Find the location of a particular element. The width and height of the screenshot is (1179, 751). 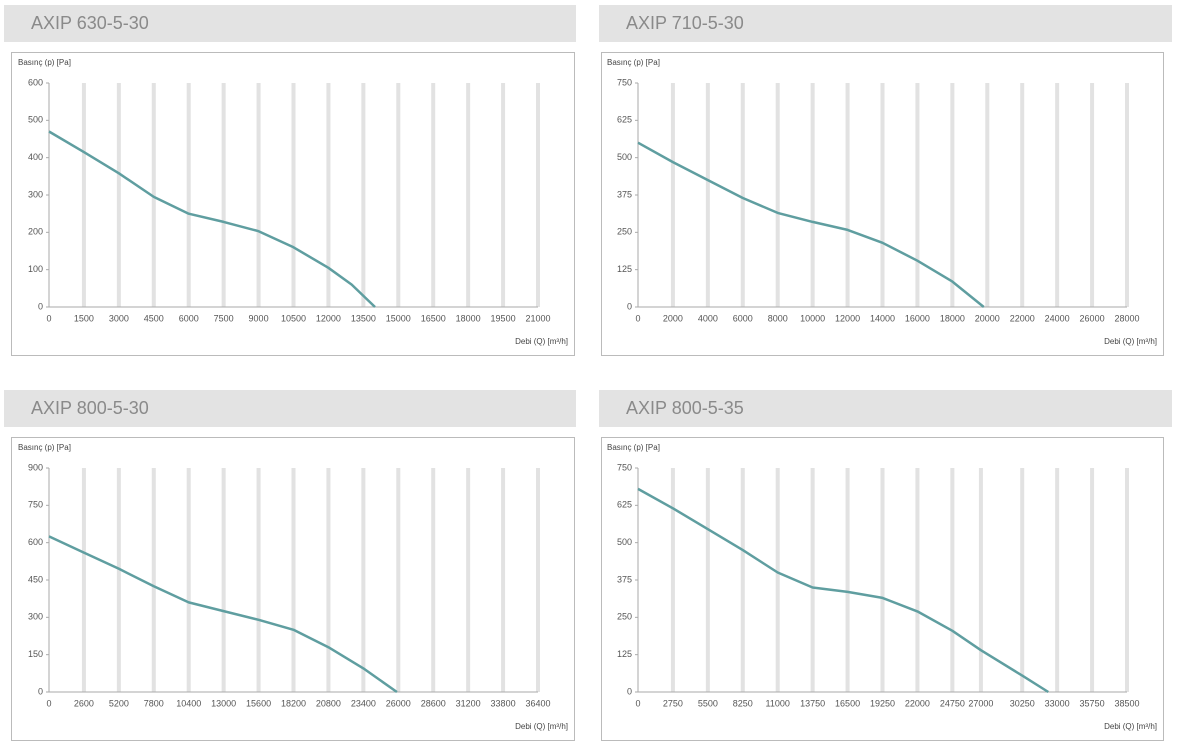

y-tick-label: 900 is located at coordinates (35, 467).